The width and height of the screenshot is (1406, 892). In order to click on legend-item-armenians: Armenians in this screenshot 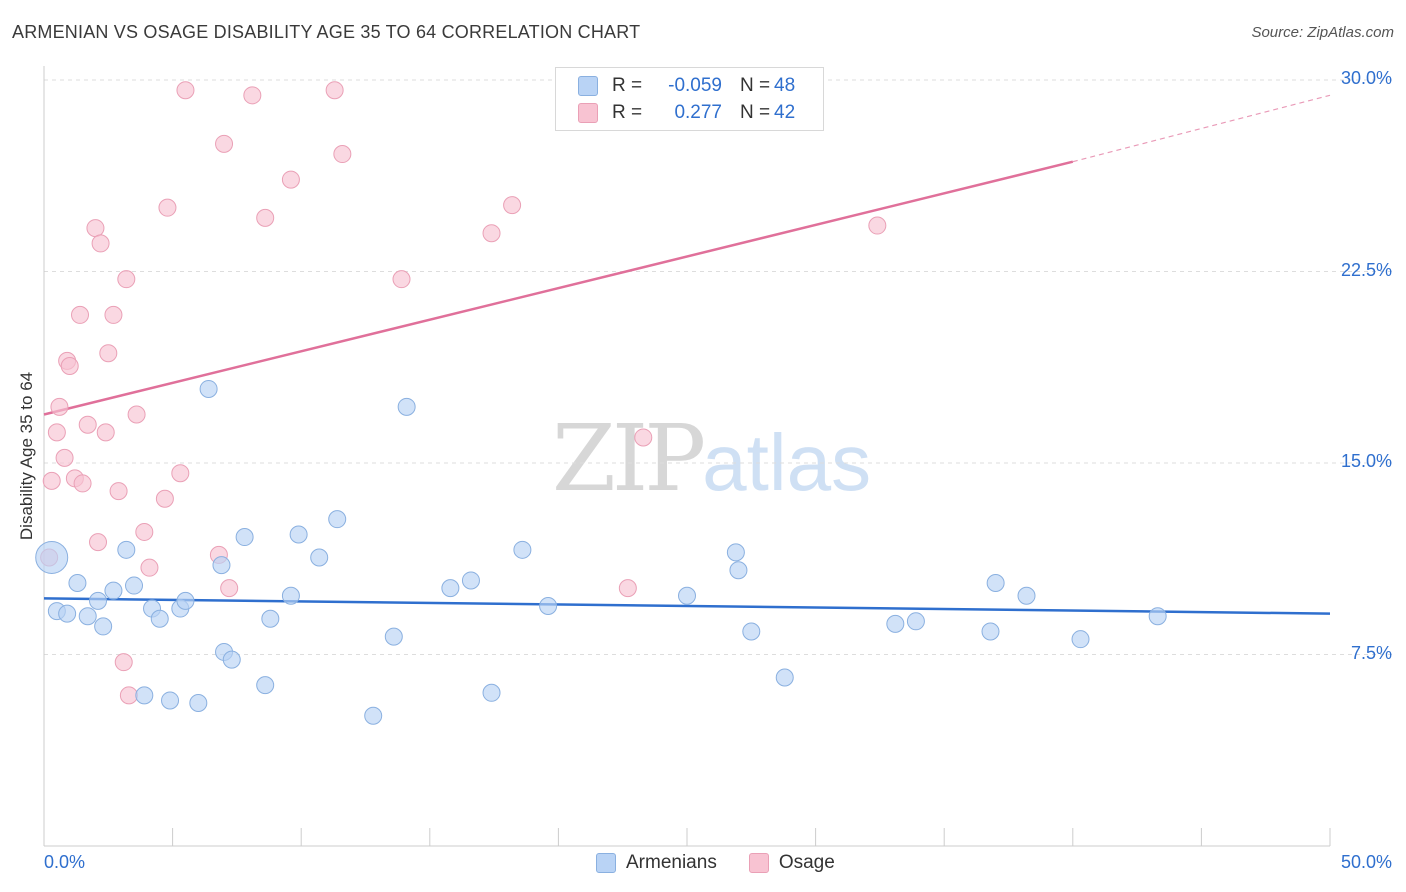, I will do `click(656, 863)`.